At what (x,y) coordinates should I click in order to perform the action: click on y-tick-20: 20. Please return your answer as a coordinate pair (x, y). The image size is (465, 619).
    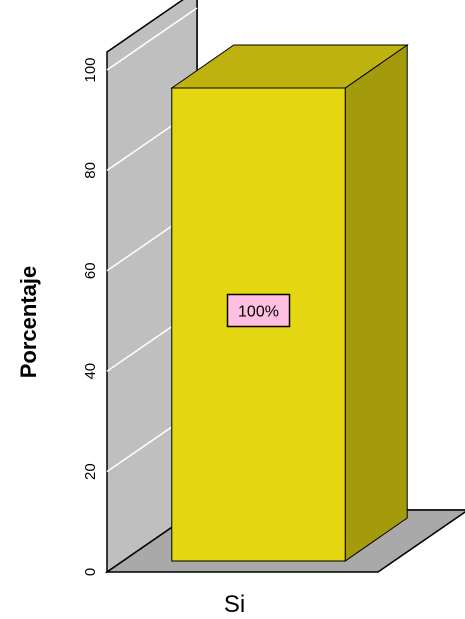
    Looking at the image, I should click on (90, 471).